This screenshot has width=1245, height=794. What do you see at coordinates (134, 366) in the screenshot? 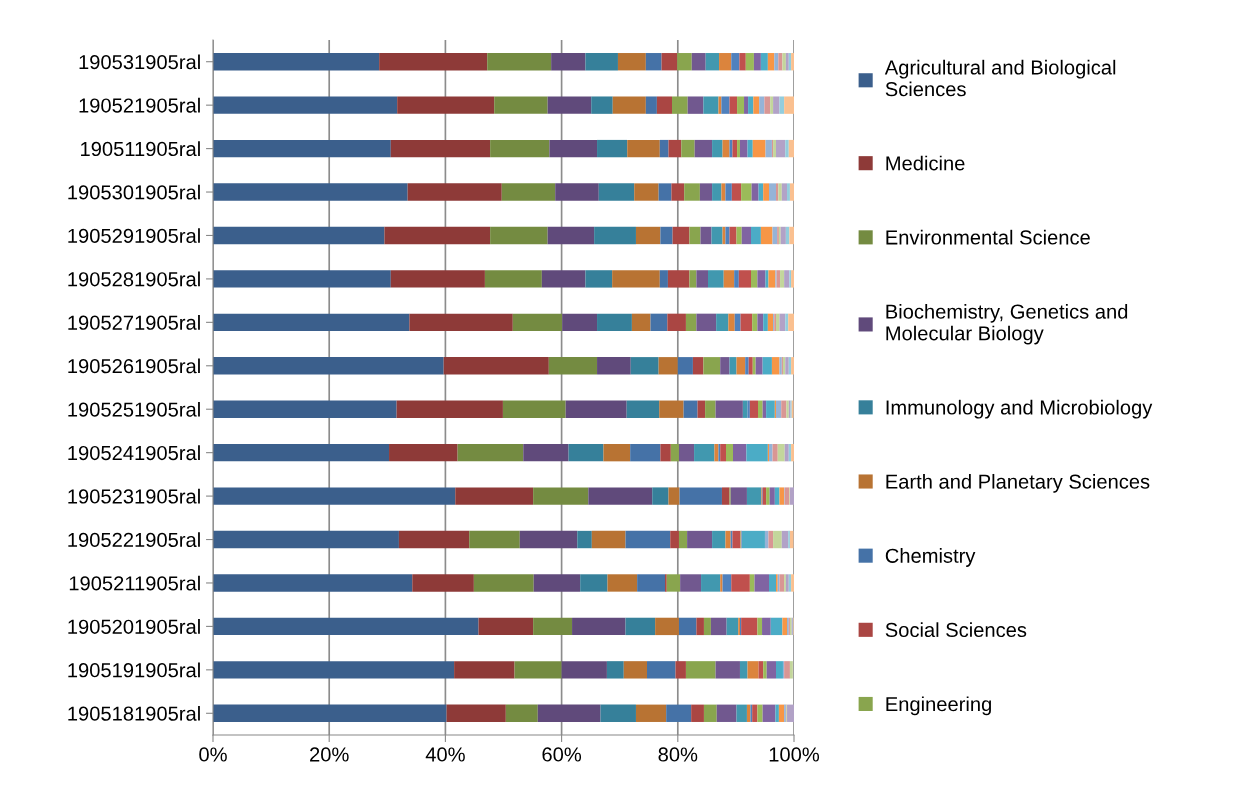
I see `y-tick-label: 1905261905ral` at bounding box center [134, 366].